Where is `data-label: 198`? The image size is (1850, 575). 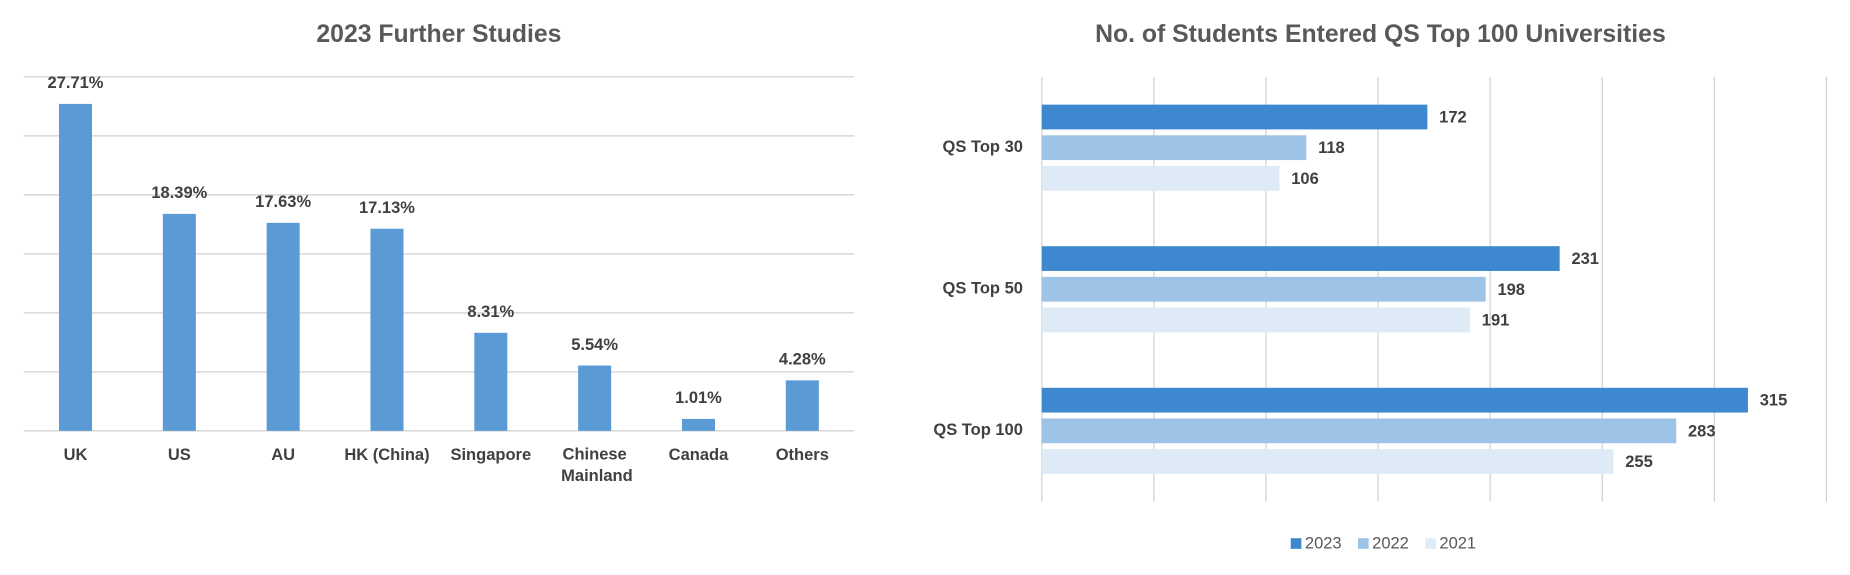 data-label: 198 is located at coordinates (1511, 290).